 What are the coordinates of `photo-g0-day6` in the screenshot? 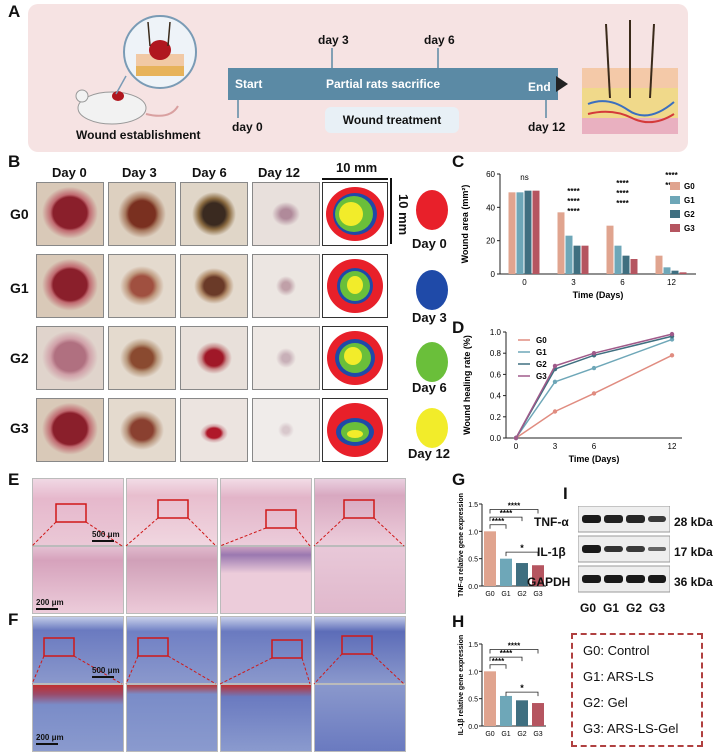 It's located at (214, 214).